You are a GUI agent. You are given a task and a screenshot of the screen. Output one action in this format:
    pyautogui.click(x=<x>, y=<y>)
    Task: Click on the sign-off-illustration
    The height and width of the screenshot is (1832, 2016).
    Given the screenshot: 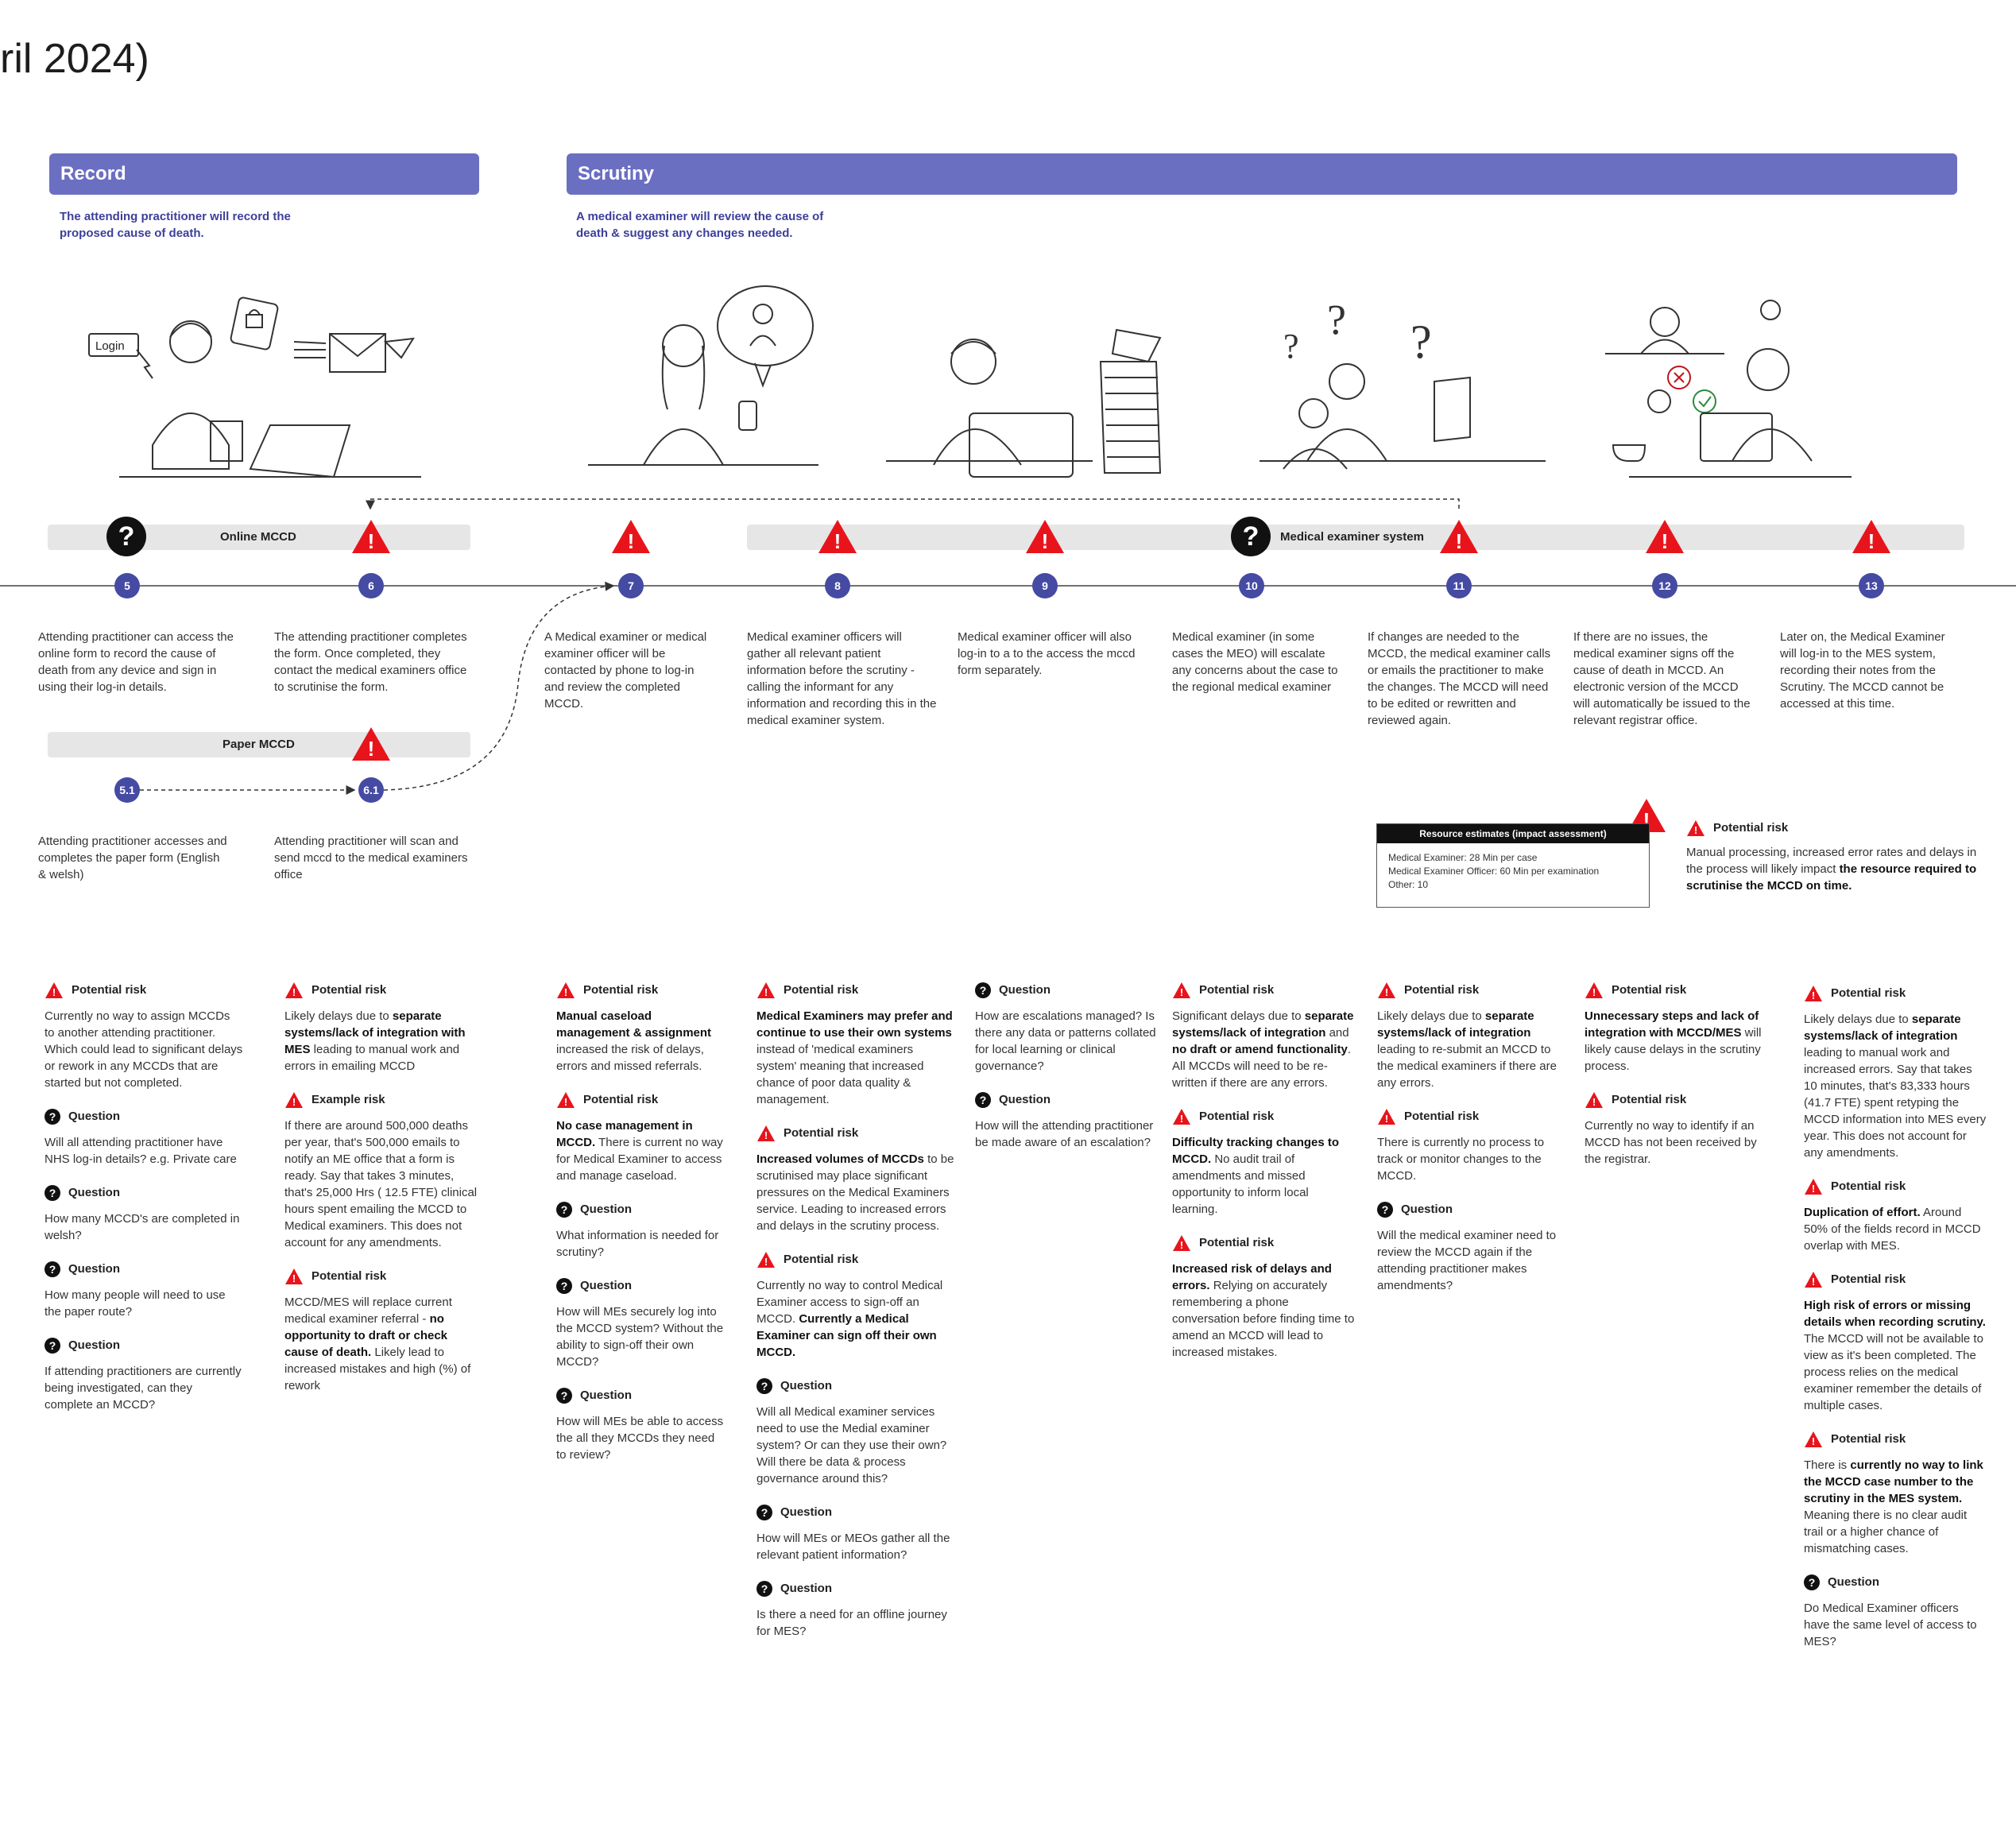 What is the action you would take?
    pyautogui.click(x=1728, y=389)
    